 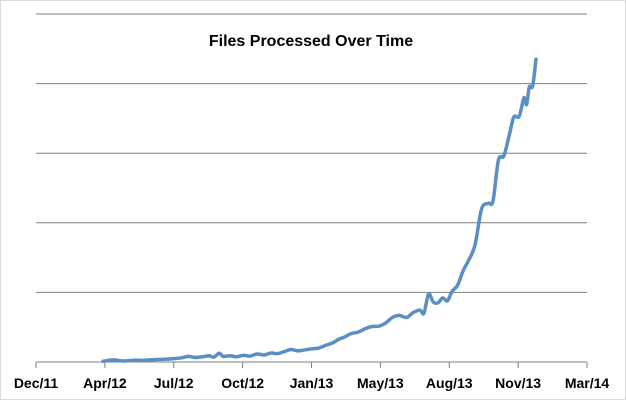 I want to click on x-tick-label: Jul/12, so click(x=174, y=383).